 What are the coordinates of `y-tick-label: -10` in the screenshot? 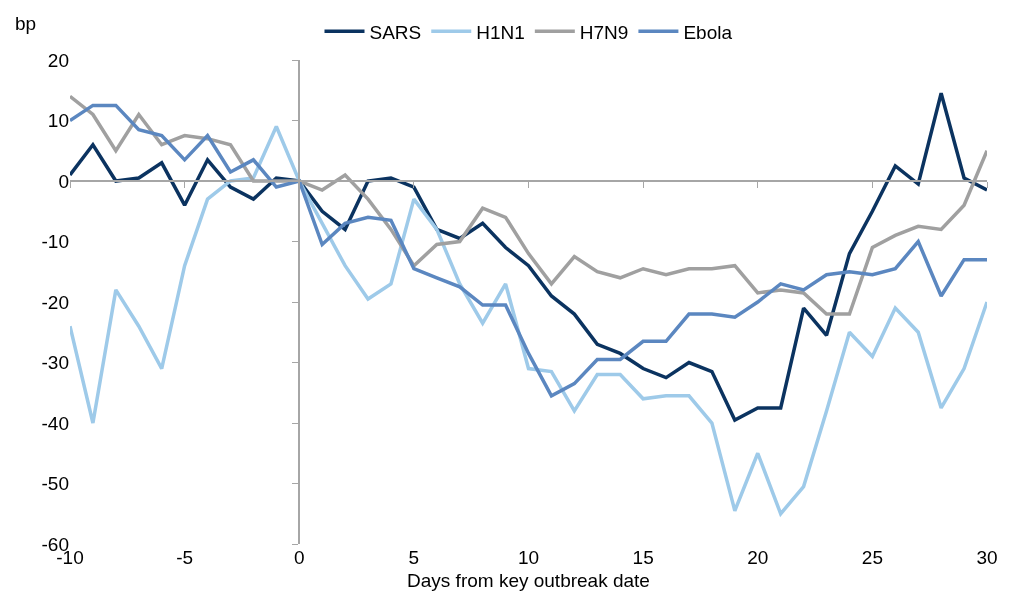 It's located at (55, 242).